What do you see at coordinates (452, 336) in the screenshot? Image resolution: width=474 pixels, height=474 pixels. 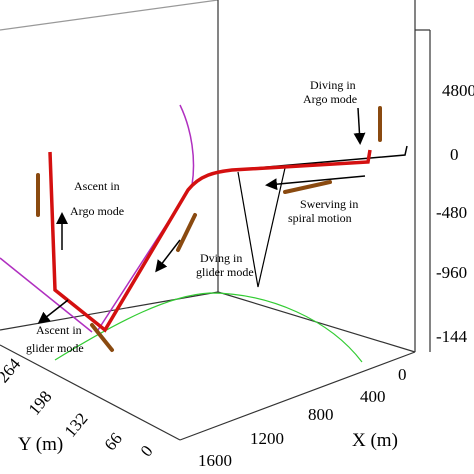 I see `z-tick-label: -144` at bounding box center [452, 336].